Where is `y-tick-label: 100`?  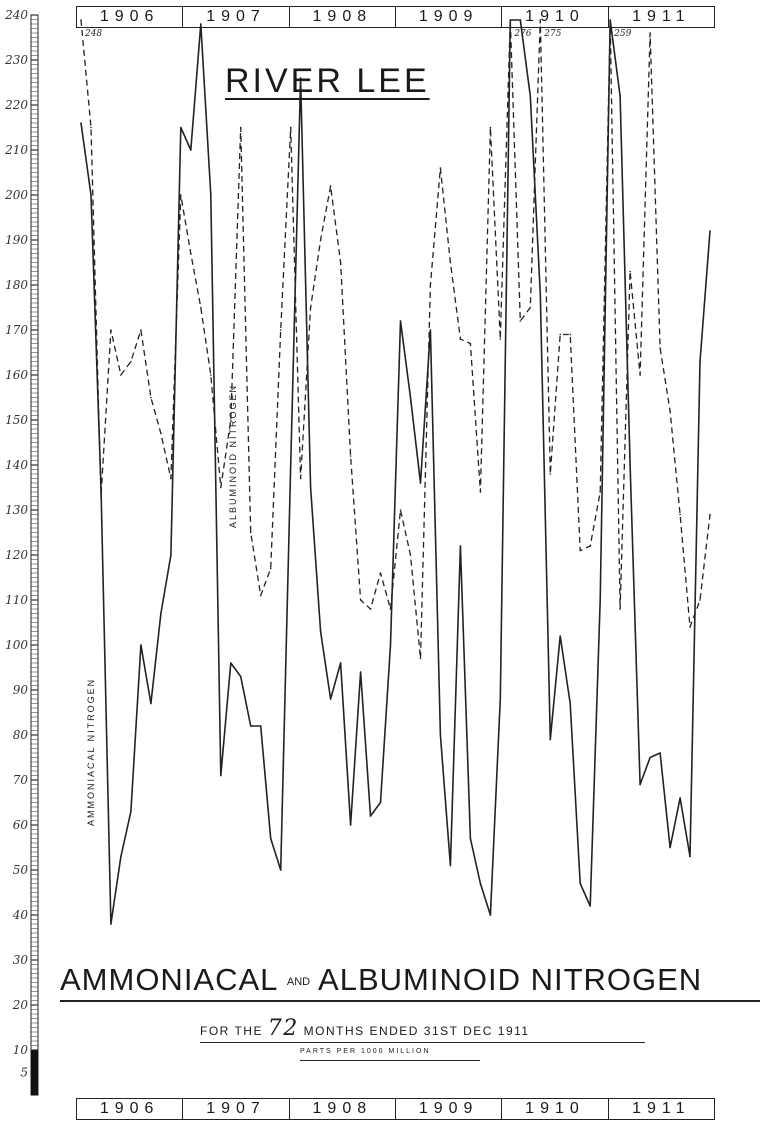 y-tick-label: 100 is located at coordinates (16, 645).